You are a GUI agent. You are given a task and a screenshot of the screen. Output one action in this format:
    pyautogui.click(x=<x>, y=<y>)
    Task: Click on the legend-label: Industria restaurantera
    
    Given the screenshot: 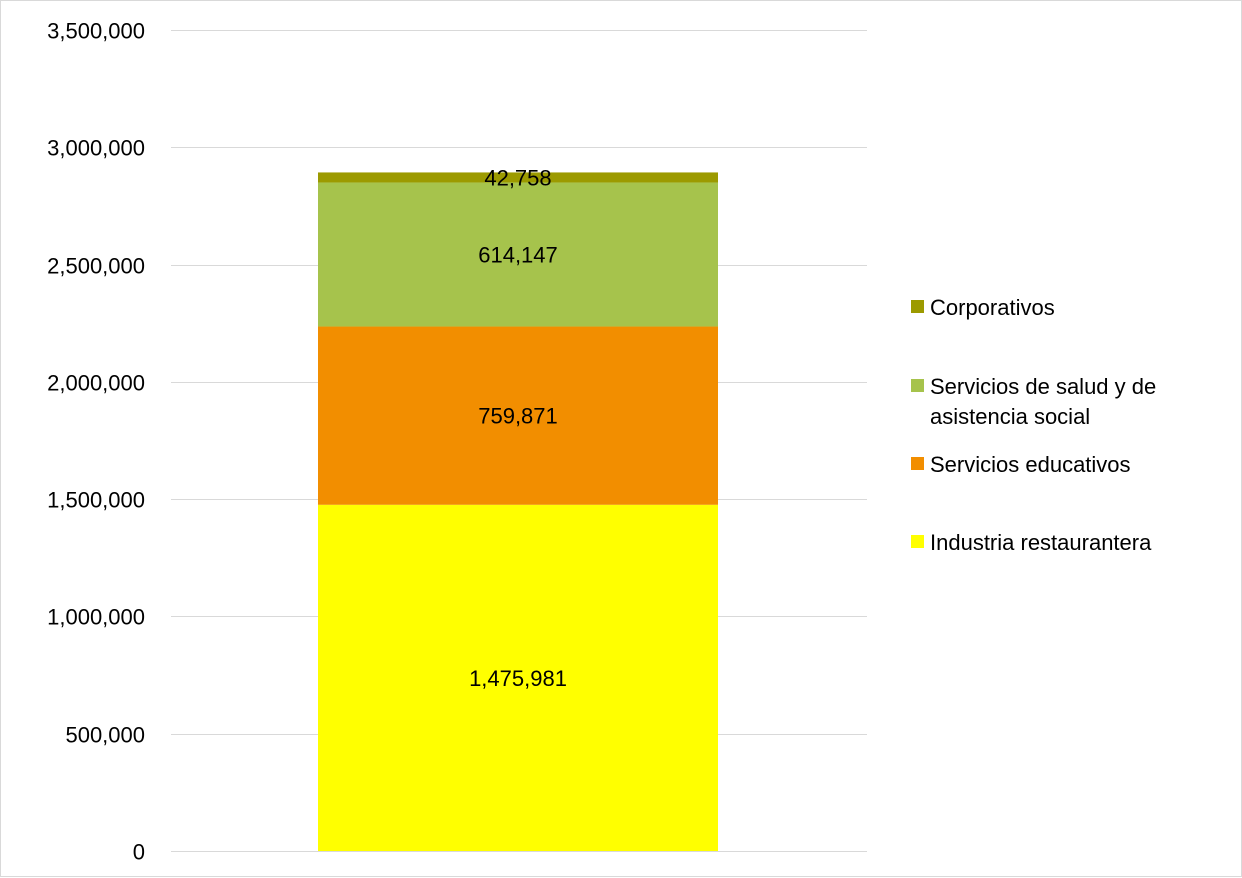 What is the action you would take?
    pyautogui.click(x=1041, y=542)
    